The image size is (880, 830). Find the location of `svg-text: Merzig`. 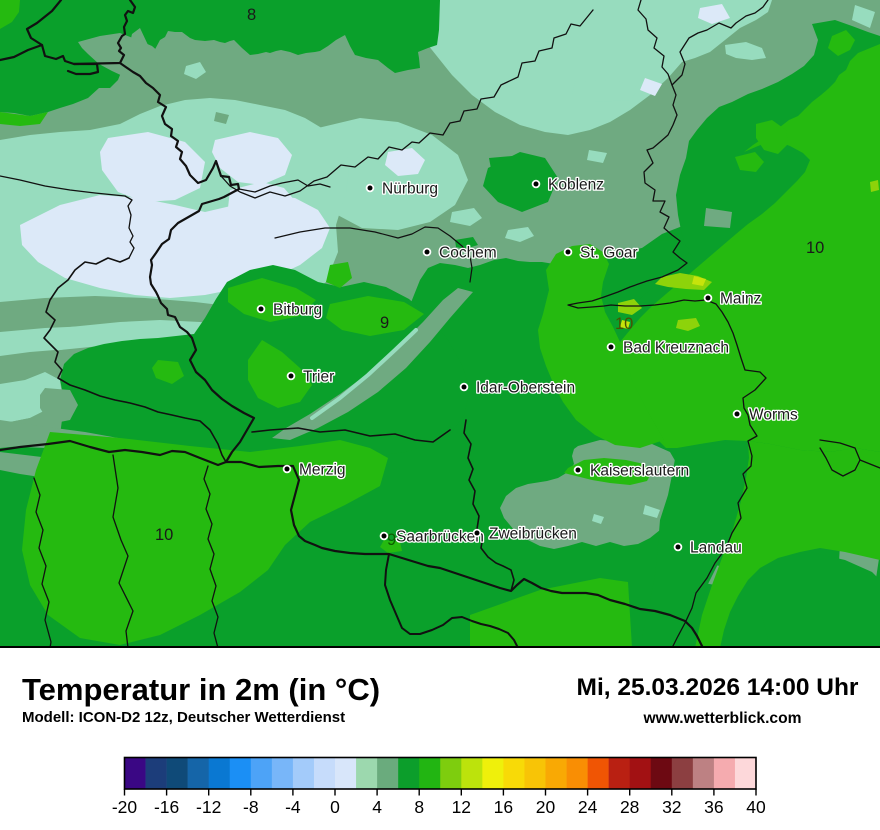

svg-text: Merzig is located at coordinates (322, 470).